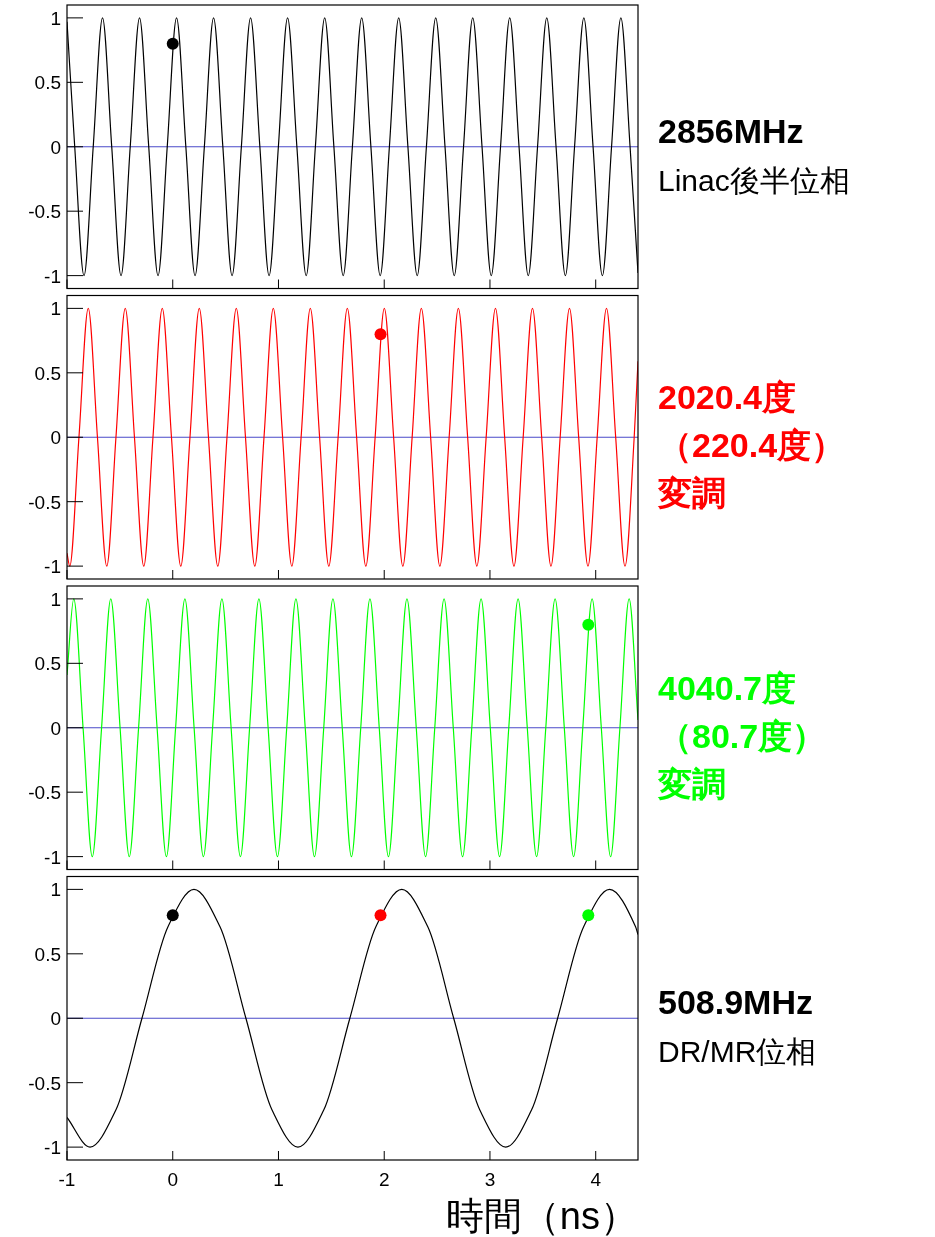 The height and width of the screenshot is (1237, 935). What do you see at coordinates (727, 687) in the screenshot?
I see `text: 4040.7度` at bounding box center [727, 687].